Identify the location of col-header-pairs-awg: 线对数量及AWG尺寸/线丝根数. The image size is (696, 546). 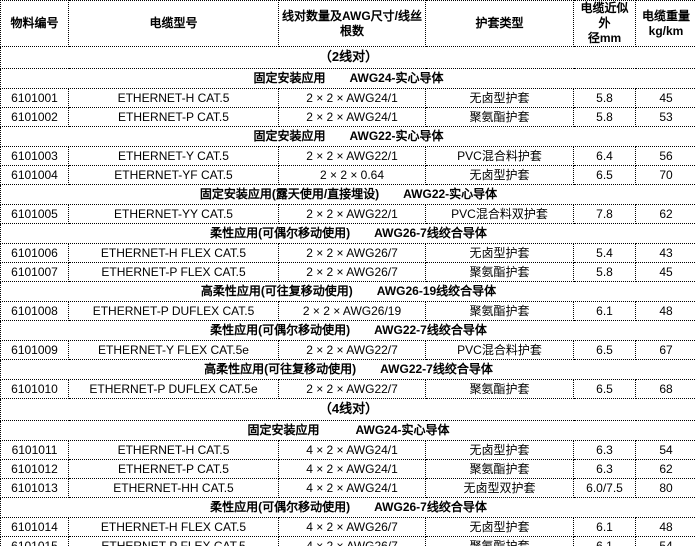
(352, 23).